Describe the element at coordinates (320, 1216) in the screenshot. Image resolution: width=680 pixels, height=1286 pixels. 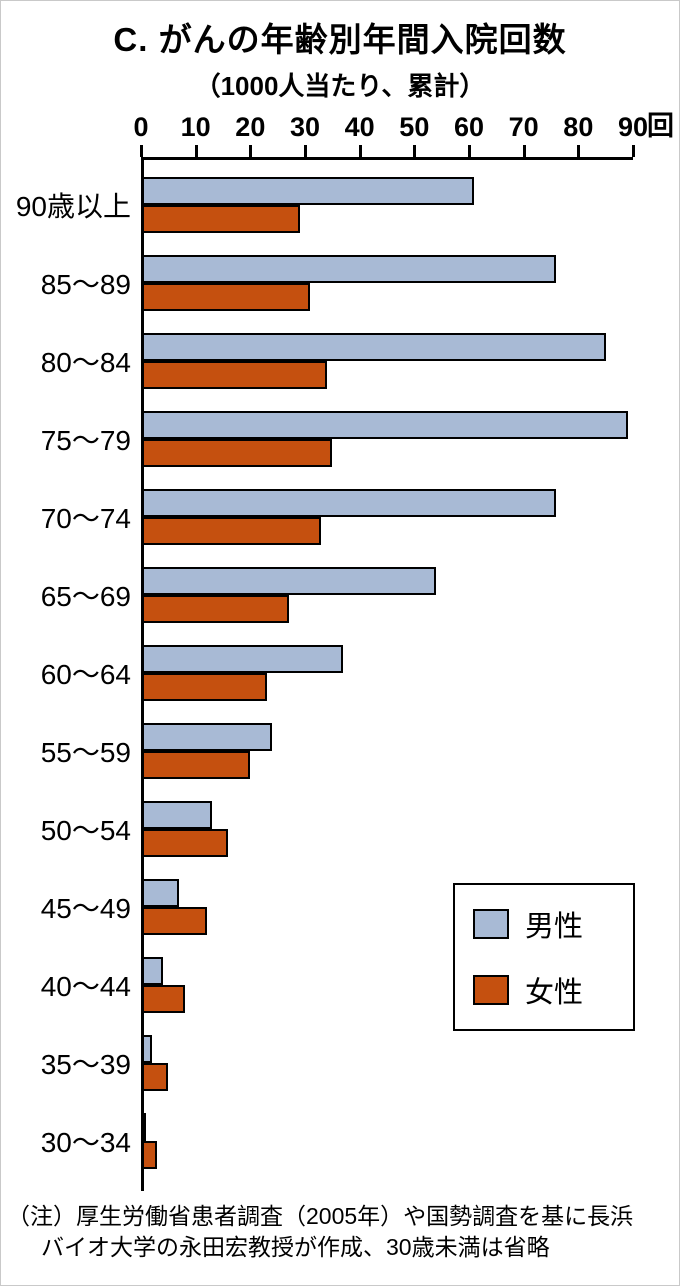
I see `note-line-1: （注）厚生労働省患者調査（2005年）や国勢調査を基に長浜` at that location.